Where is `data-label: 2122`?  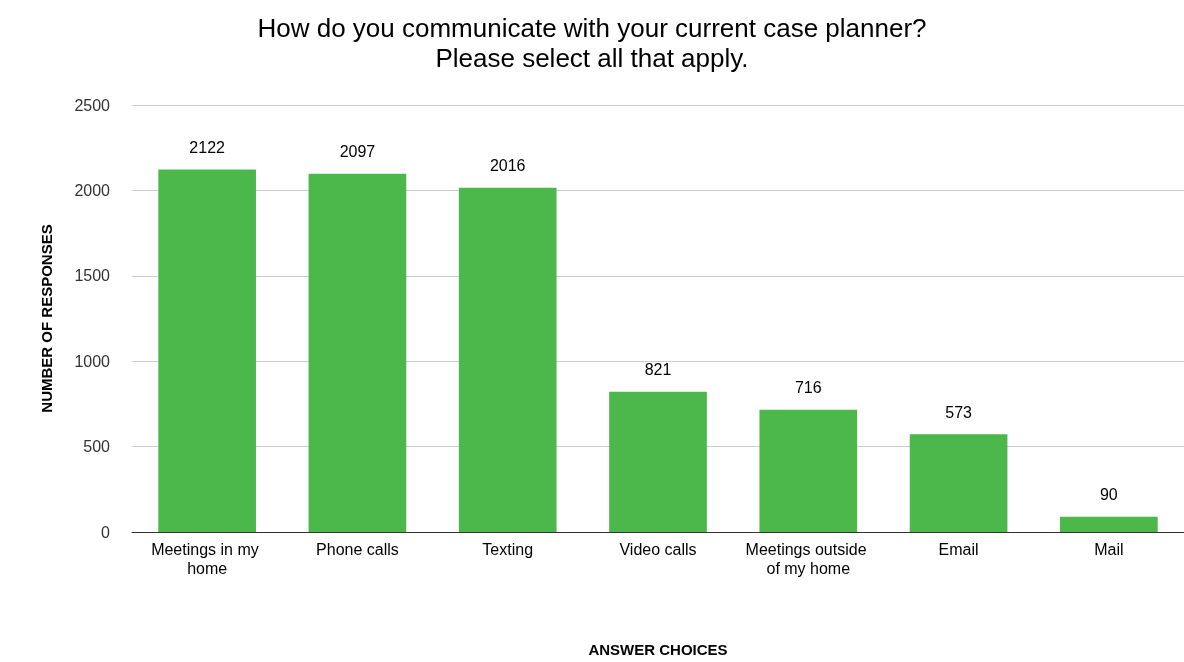 data-label: 2122 is located at coordinates (207, 148).